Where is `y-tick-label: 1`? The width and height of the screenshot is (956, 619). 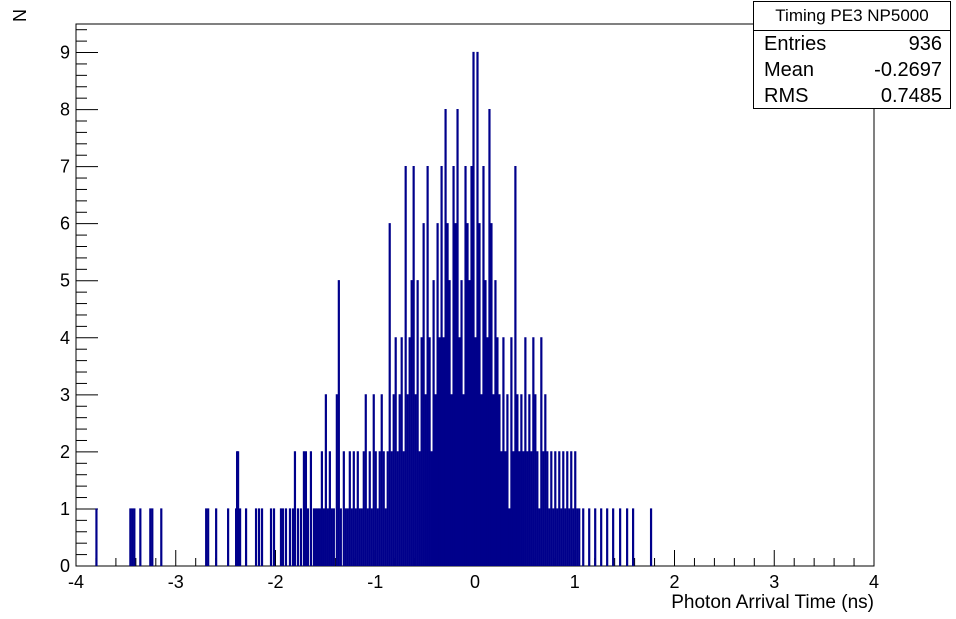
y-tick-label: 1 is located at coordinates (65, 509).